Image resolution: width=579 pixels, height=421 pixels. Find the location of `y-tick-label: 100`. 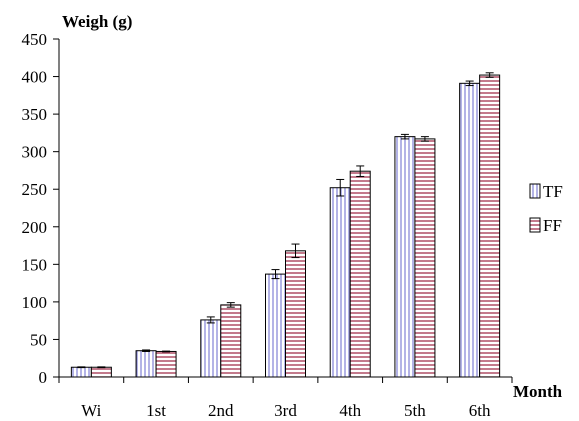

y-tick-label: 100 is located at coordinates (35, 302).